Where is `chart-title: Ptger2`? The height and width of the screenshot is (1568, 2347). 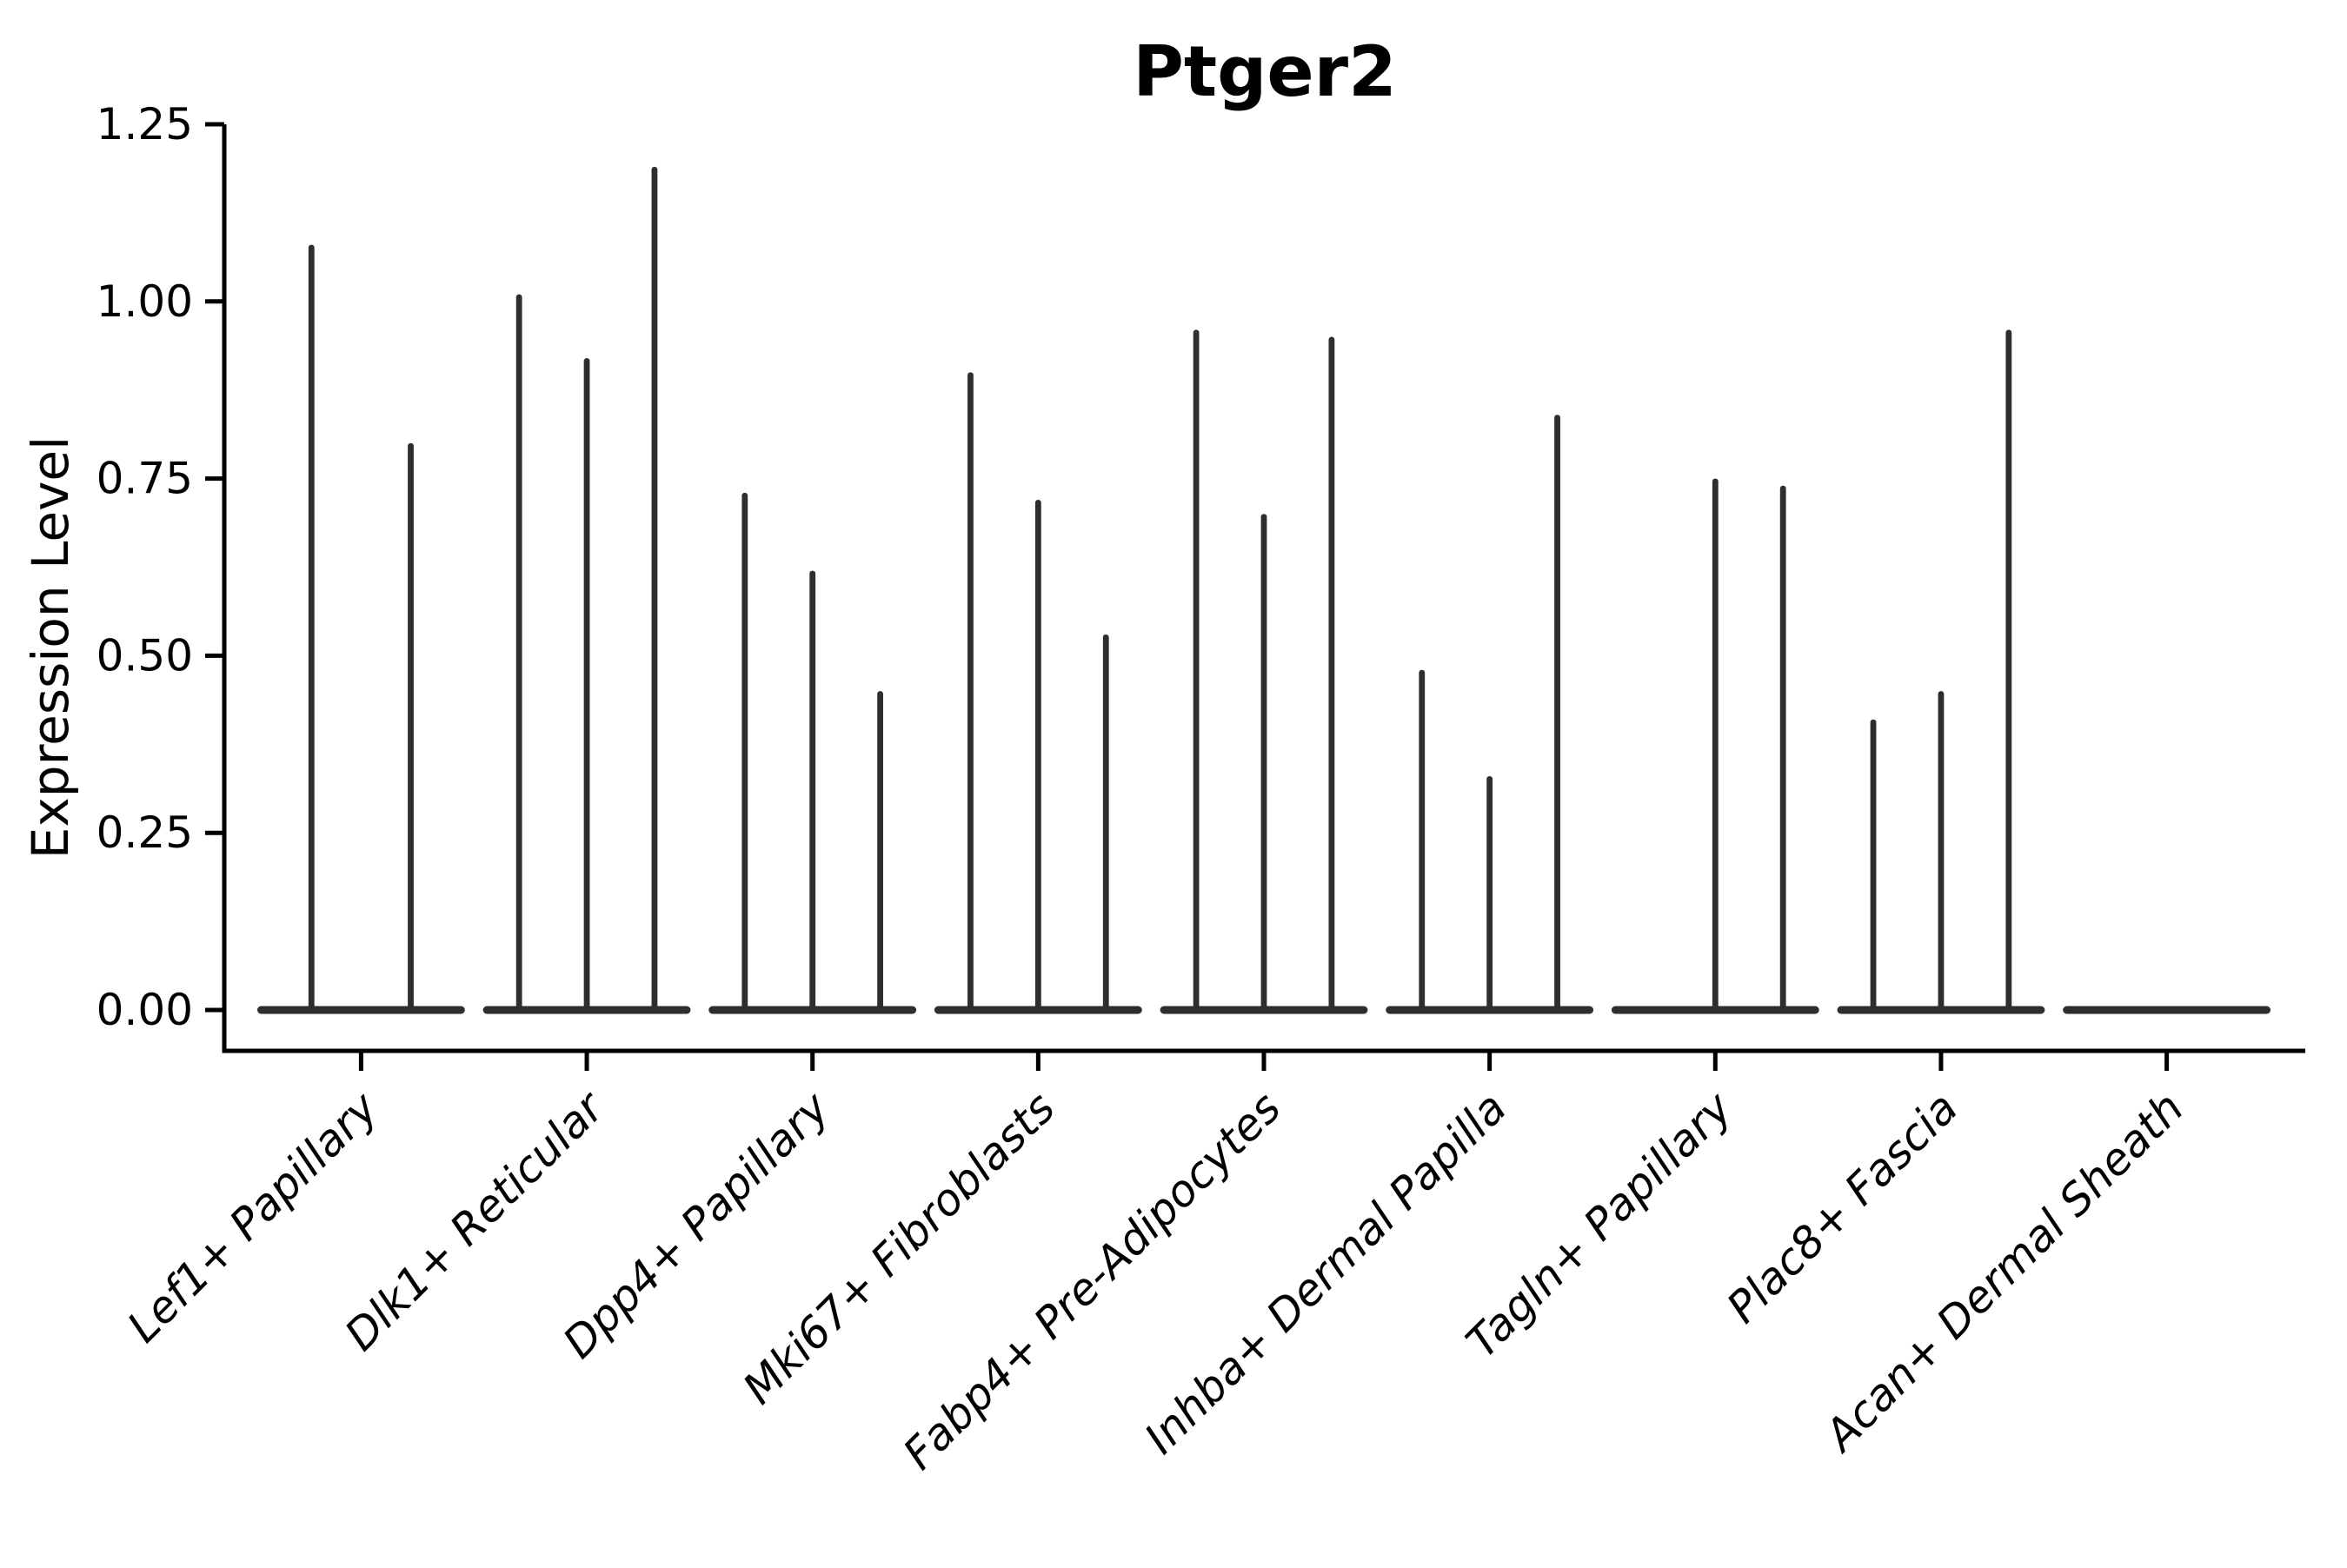
chart-title: Ptger2 is located at coordinates (1265, 71).